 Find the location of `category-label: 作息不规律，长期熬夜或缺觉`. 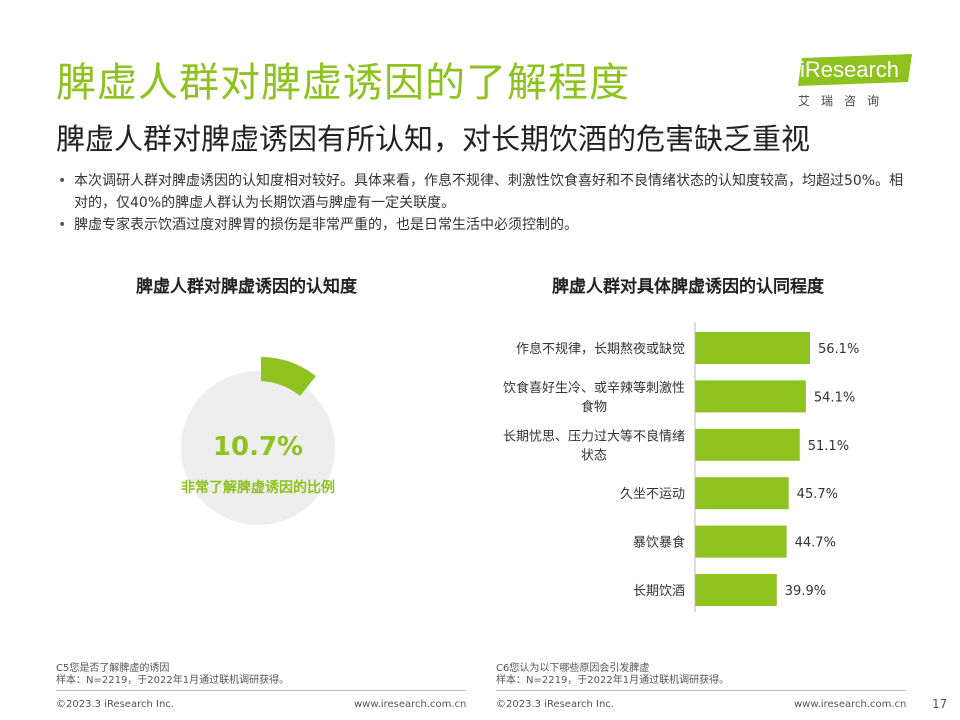

category-label: 作息不规律，长期熬夜或缺觉 is located at coordinates (600, 349).